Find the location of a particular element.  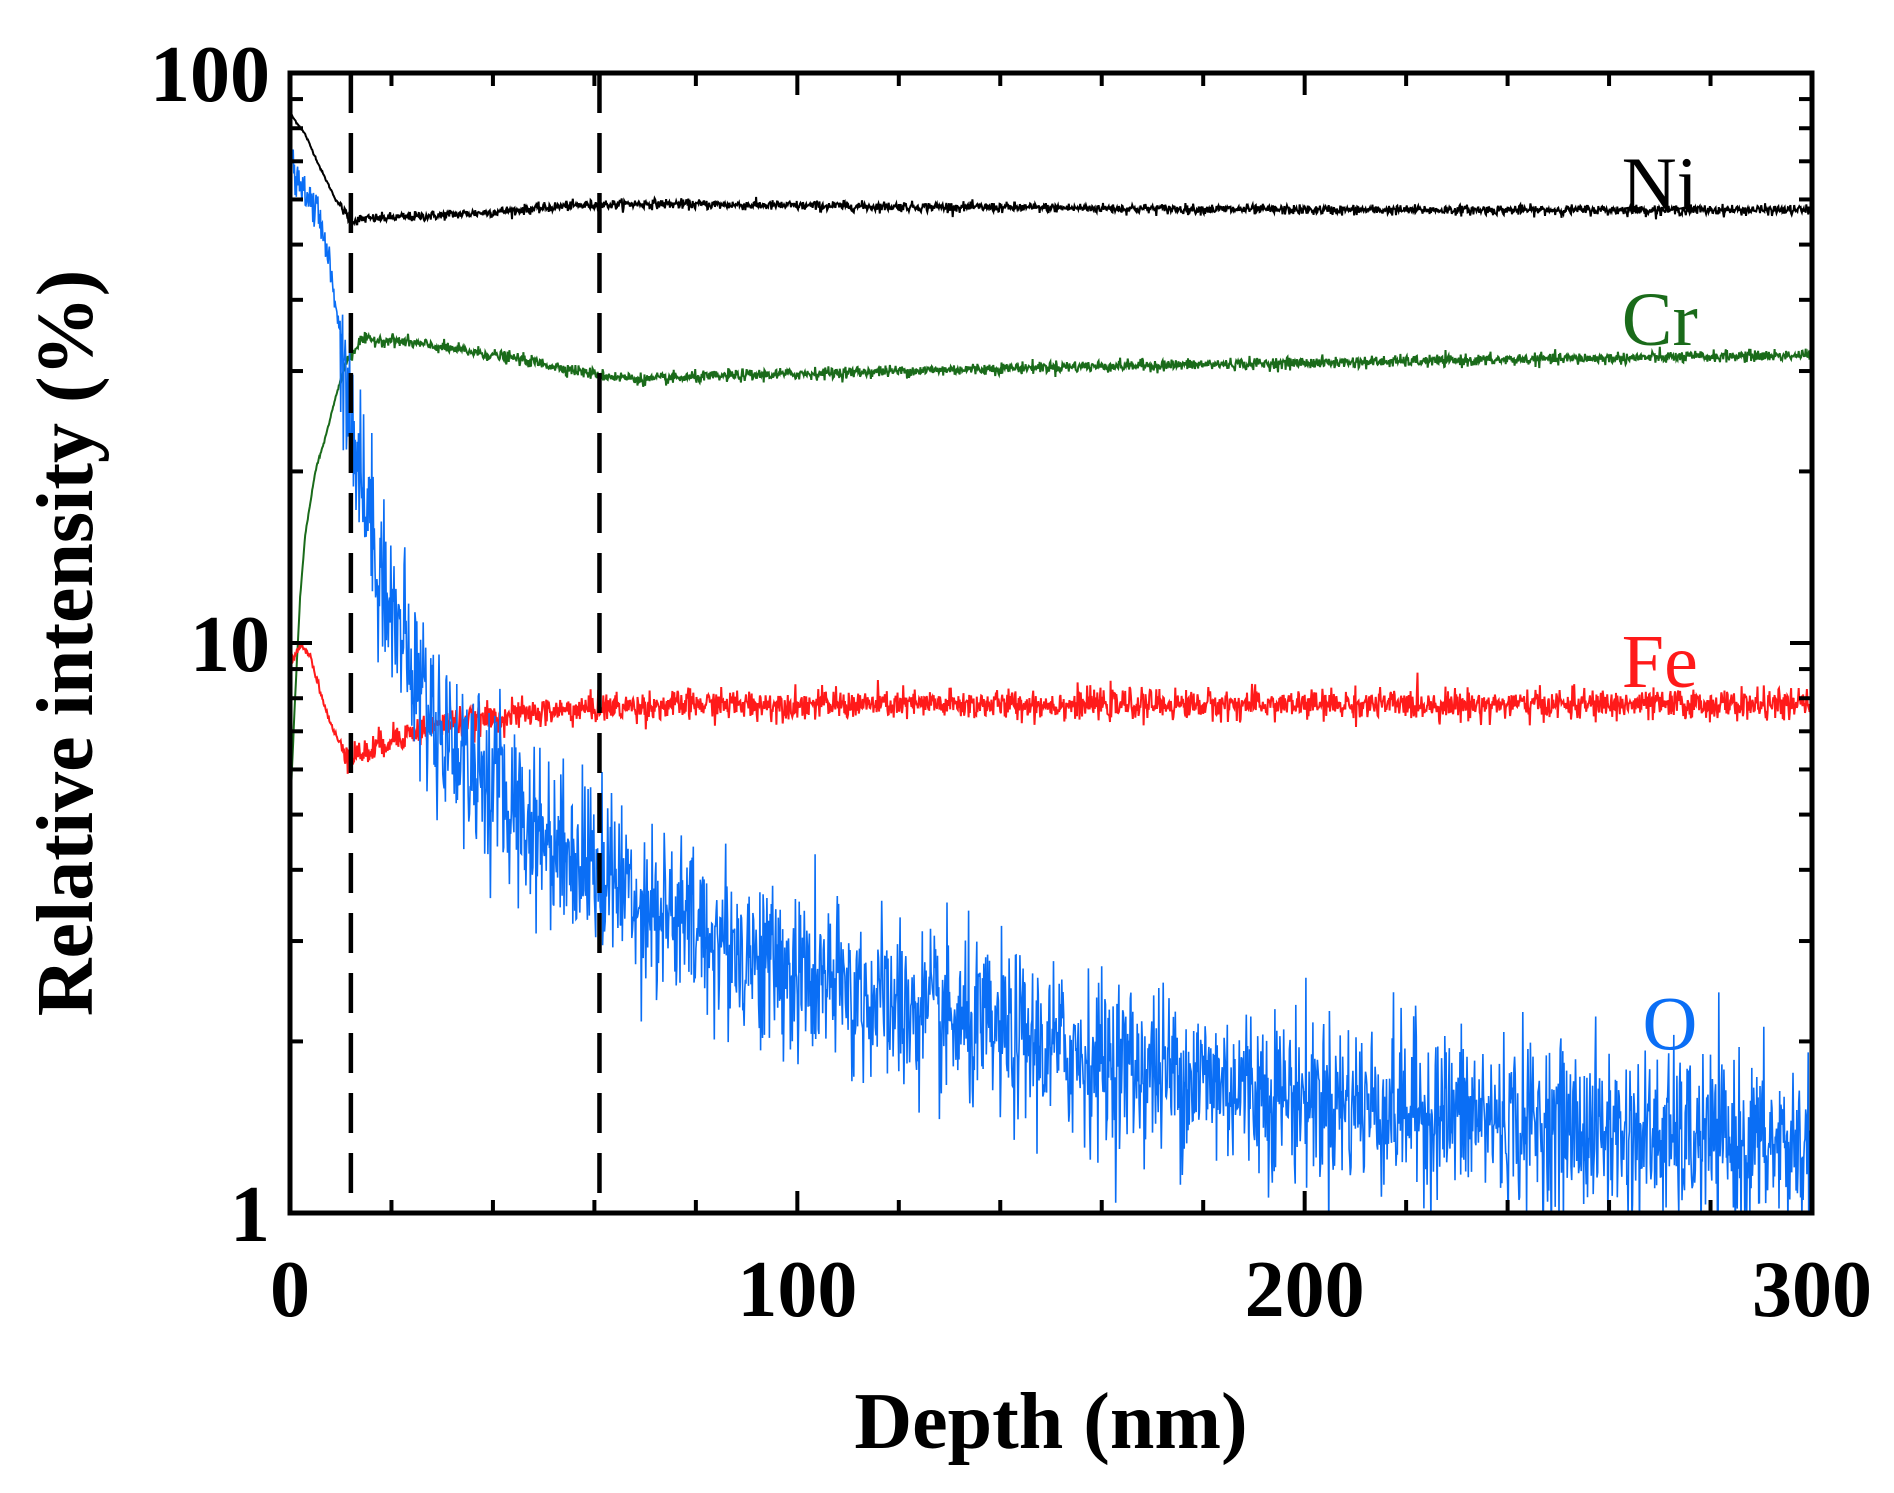

x-tick-label: 300 is located at coordinates (1812, 1290).